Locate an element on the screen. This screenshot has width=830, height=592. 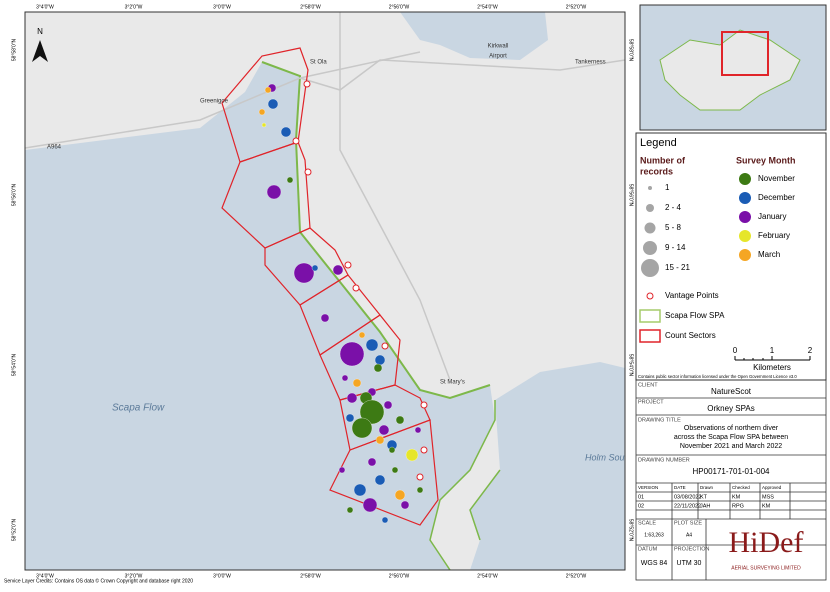
legend-label: Scapa Flow SPA is located at coordinates (695, 315).